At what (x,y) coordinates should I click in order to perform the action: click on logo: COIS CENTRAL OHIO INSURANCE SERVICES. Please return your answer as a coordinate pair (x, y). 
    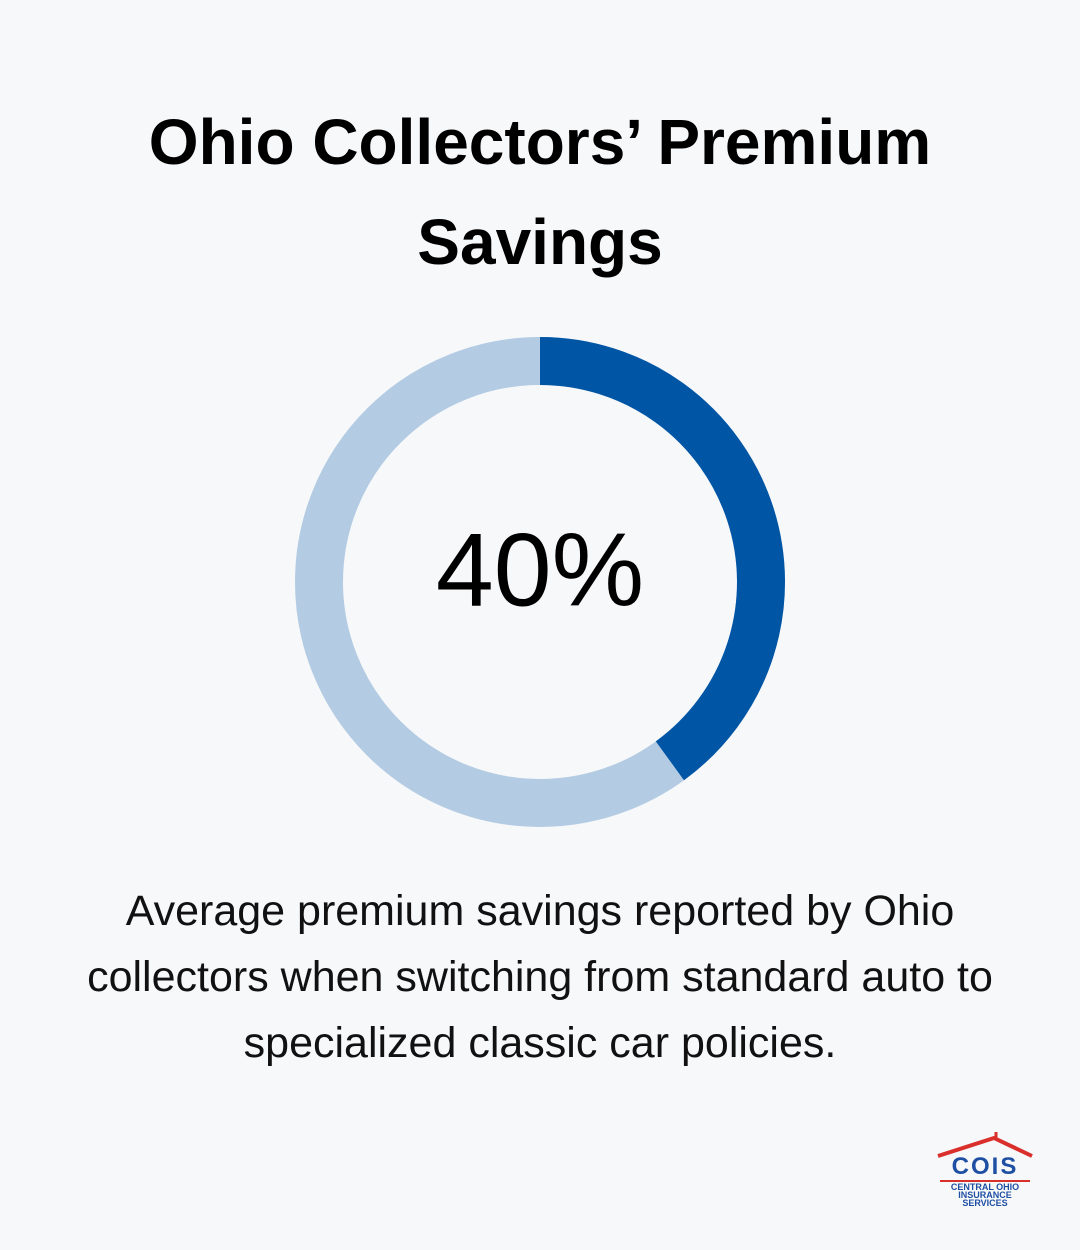
    Looking at the image, I should click on (985, 1170).